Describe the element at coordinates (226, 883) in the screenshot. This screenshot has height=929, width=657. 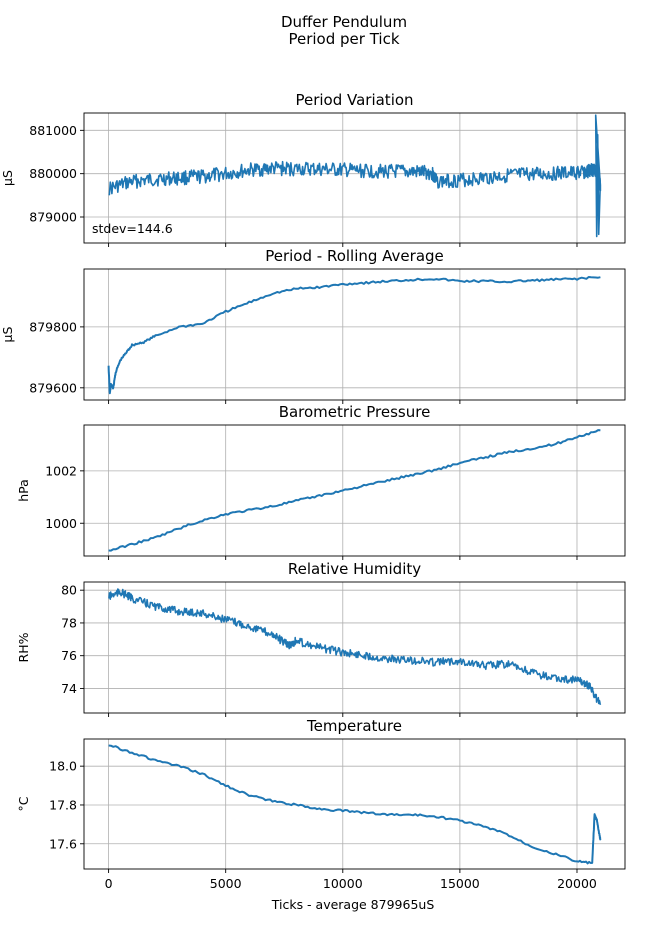
I see `x-tick-label: 5000` at that location.